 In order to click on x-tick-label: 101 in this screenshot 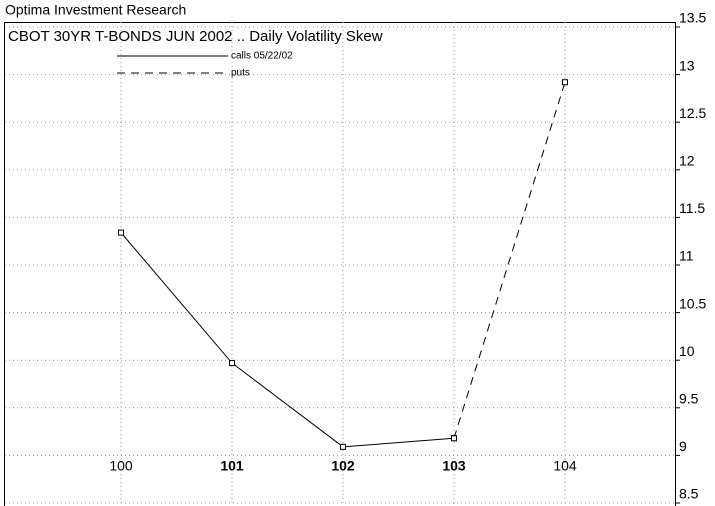, I will do `click(232, 466)`.